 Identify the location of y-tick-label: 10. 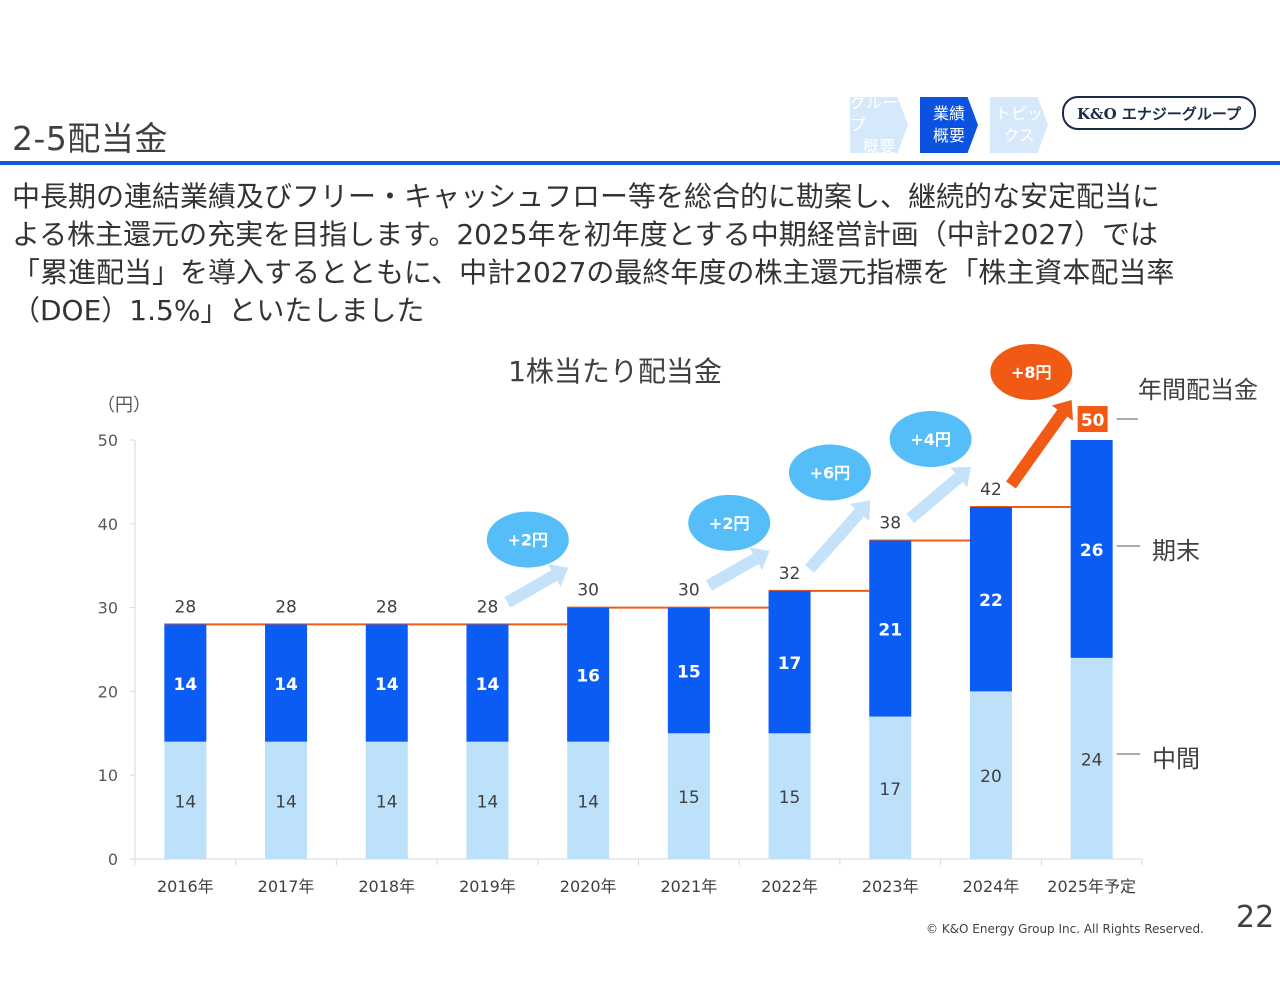
(108, 775).